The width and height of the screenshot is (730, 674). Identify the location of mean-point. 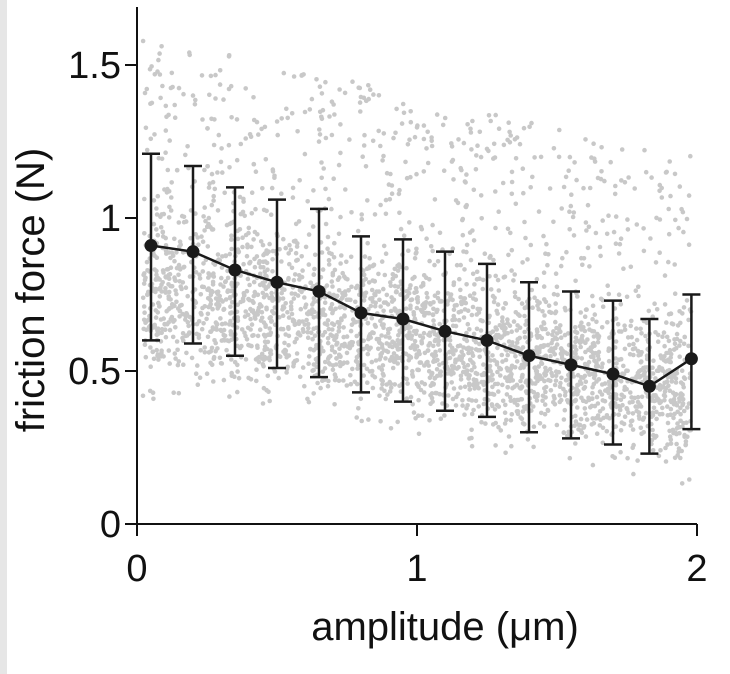
(571, 365).